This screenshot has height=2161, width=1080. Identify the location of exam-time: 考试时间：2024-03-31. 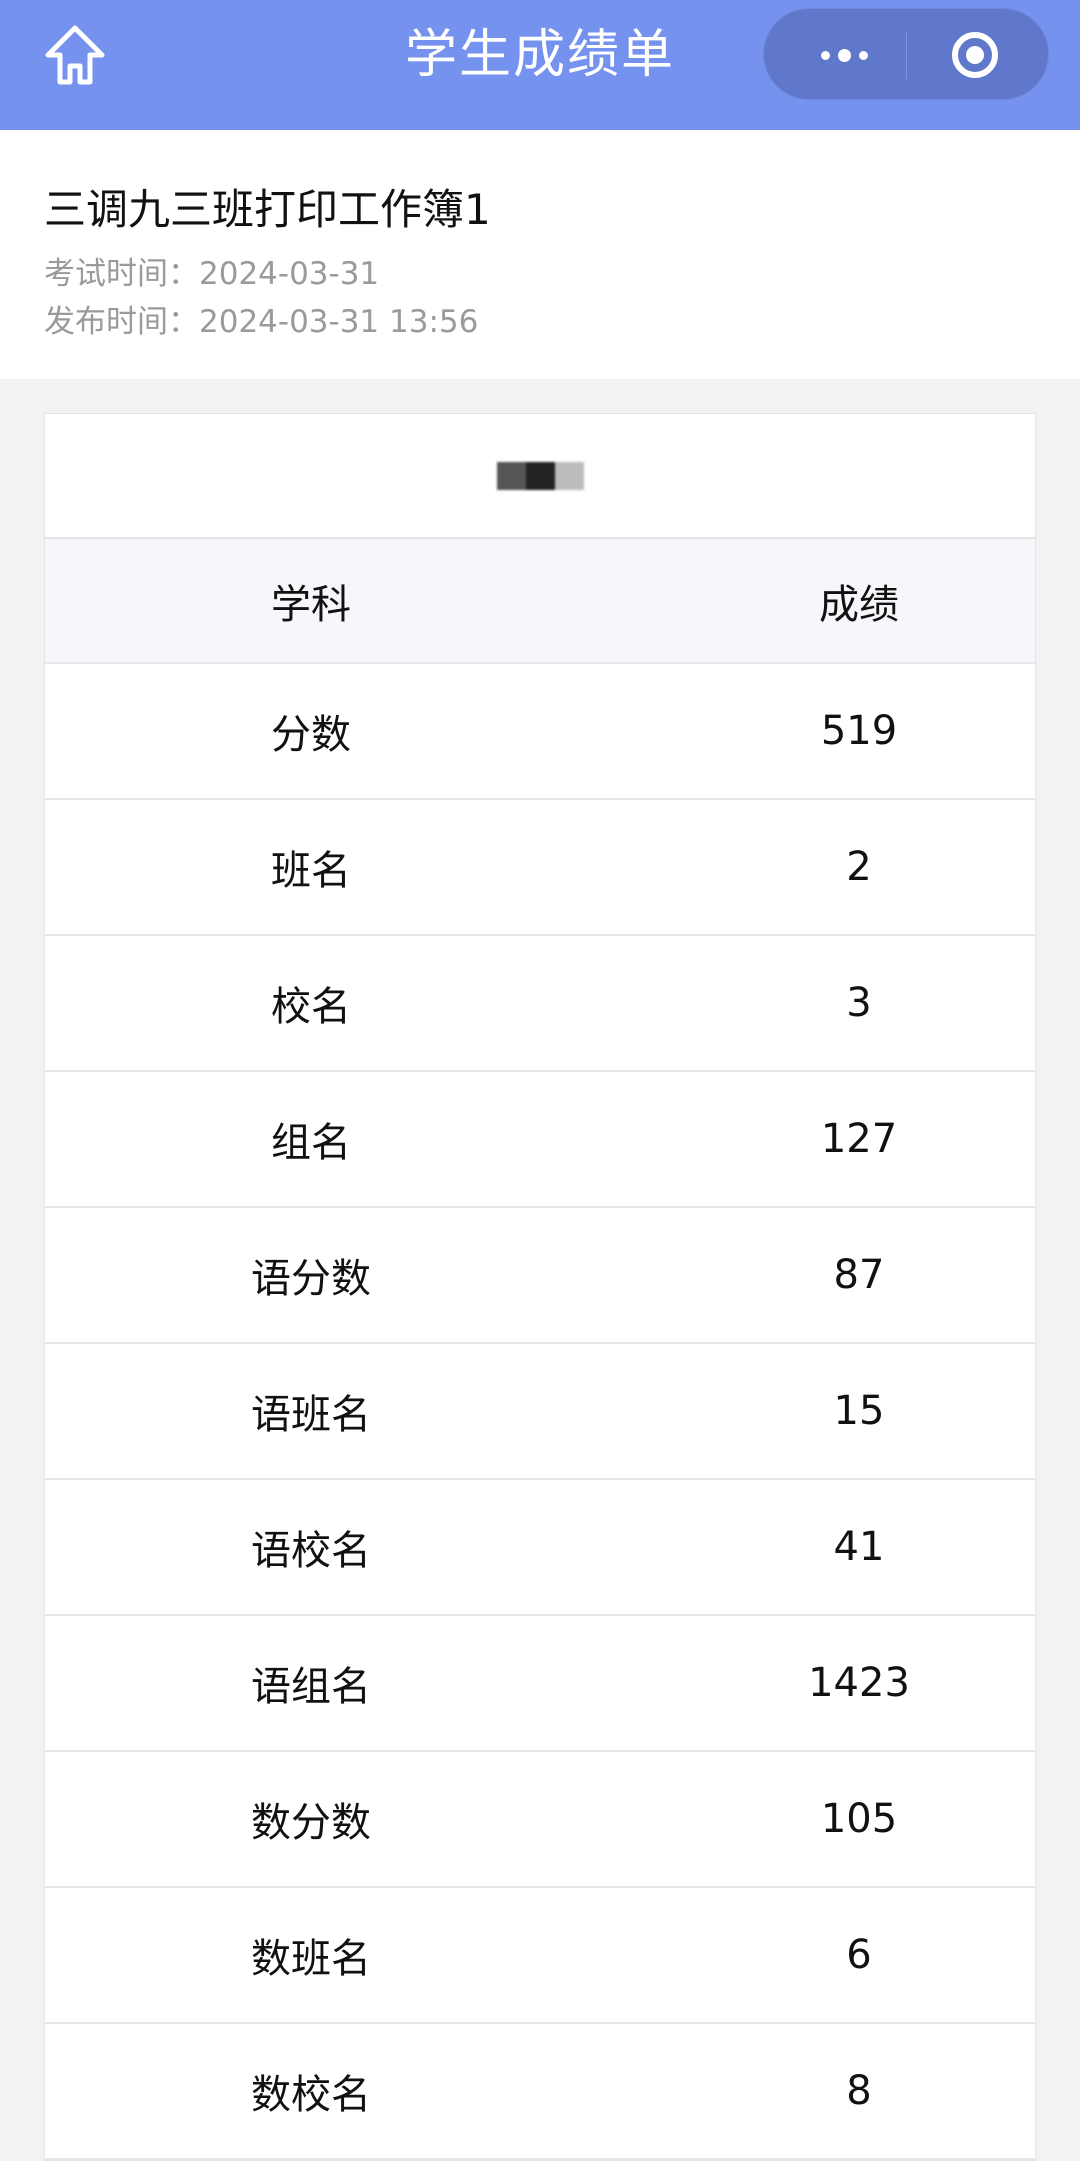
(211, 270).